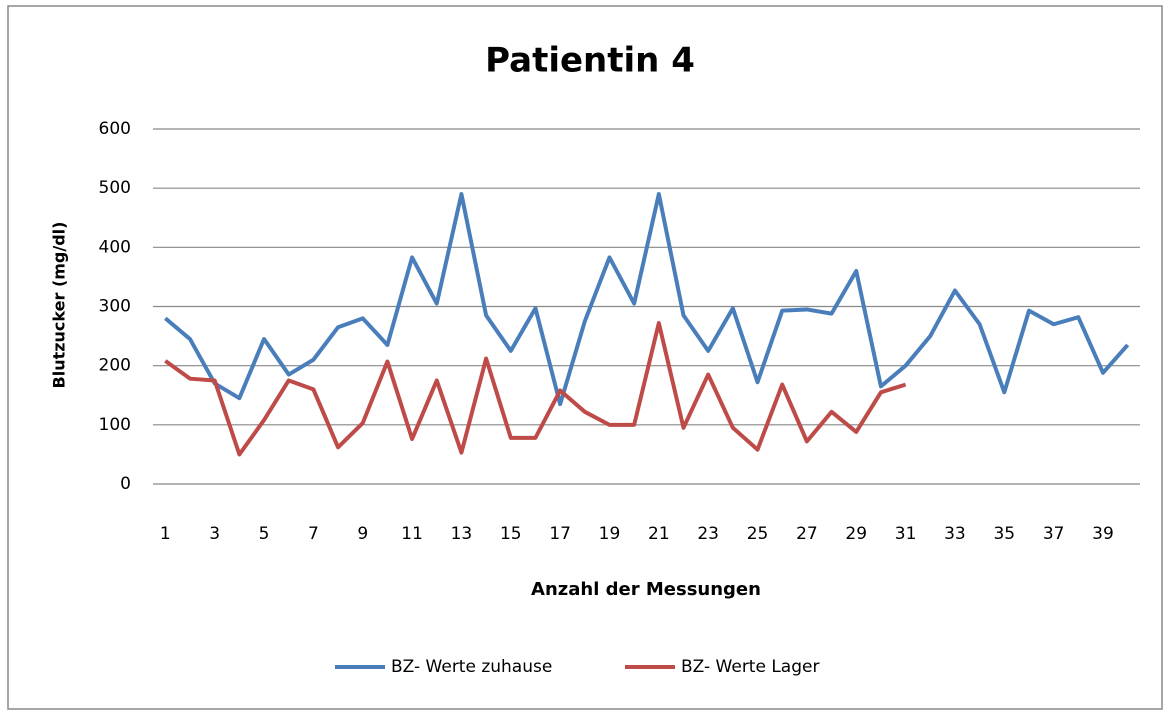 This screenshot has height=711, width=1164. What do you see at coordinates (750, 667) in the screenshot?
I see `legend-label: BZ- Werte Lager` at bounding box center [750, 667].